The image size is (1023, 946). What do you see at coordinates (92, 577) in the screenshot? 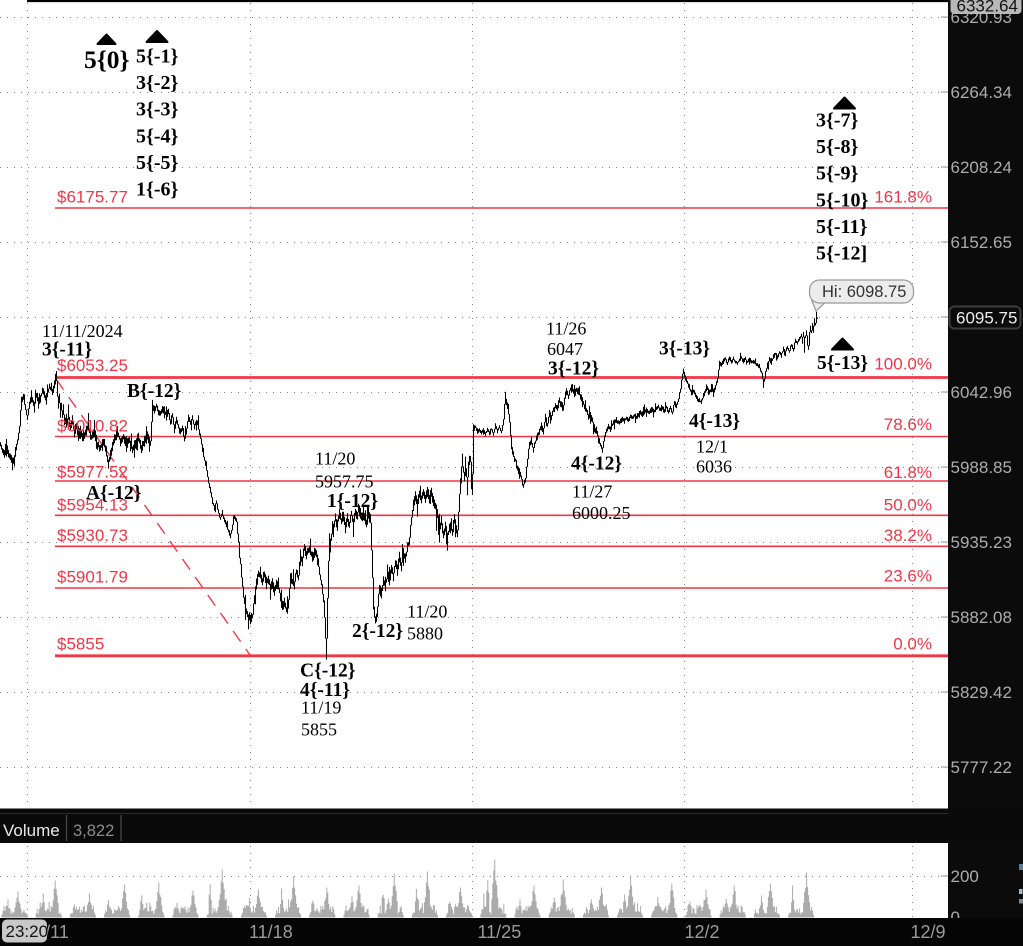
I see `svg-text: $5901.79` at bounding box center [92, 577].